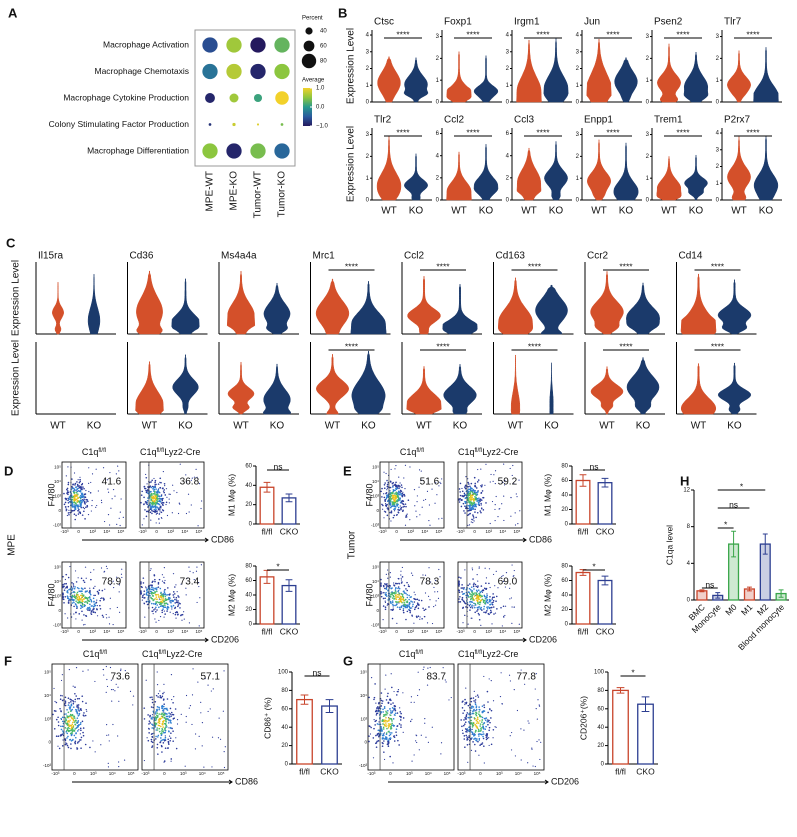 The height and width of the screenshot is (837, 797). What do you see at coordinates (323, 47) in the screenshot?
I see `size-legend-label: 60` at bounding box center [323, 47].